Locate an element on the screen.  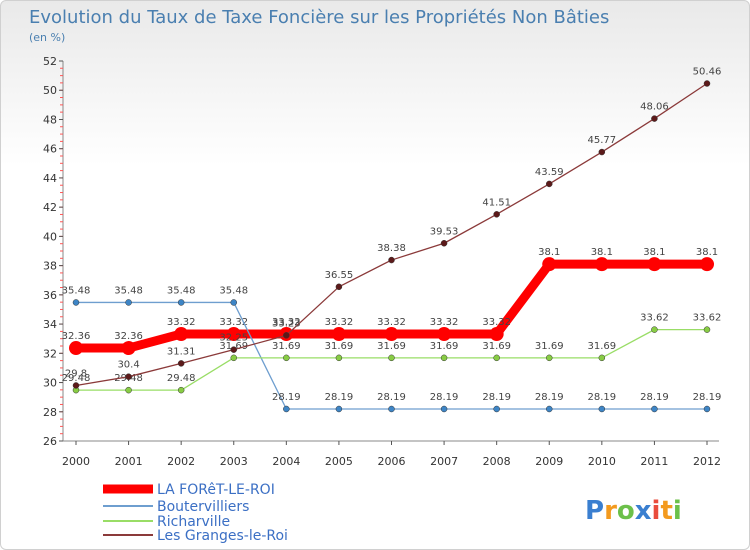
y-tick-label: 34 is located at coordinates (50, 324).